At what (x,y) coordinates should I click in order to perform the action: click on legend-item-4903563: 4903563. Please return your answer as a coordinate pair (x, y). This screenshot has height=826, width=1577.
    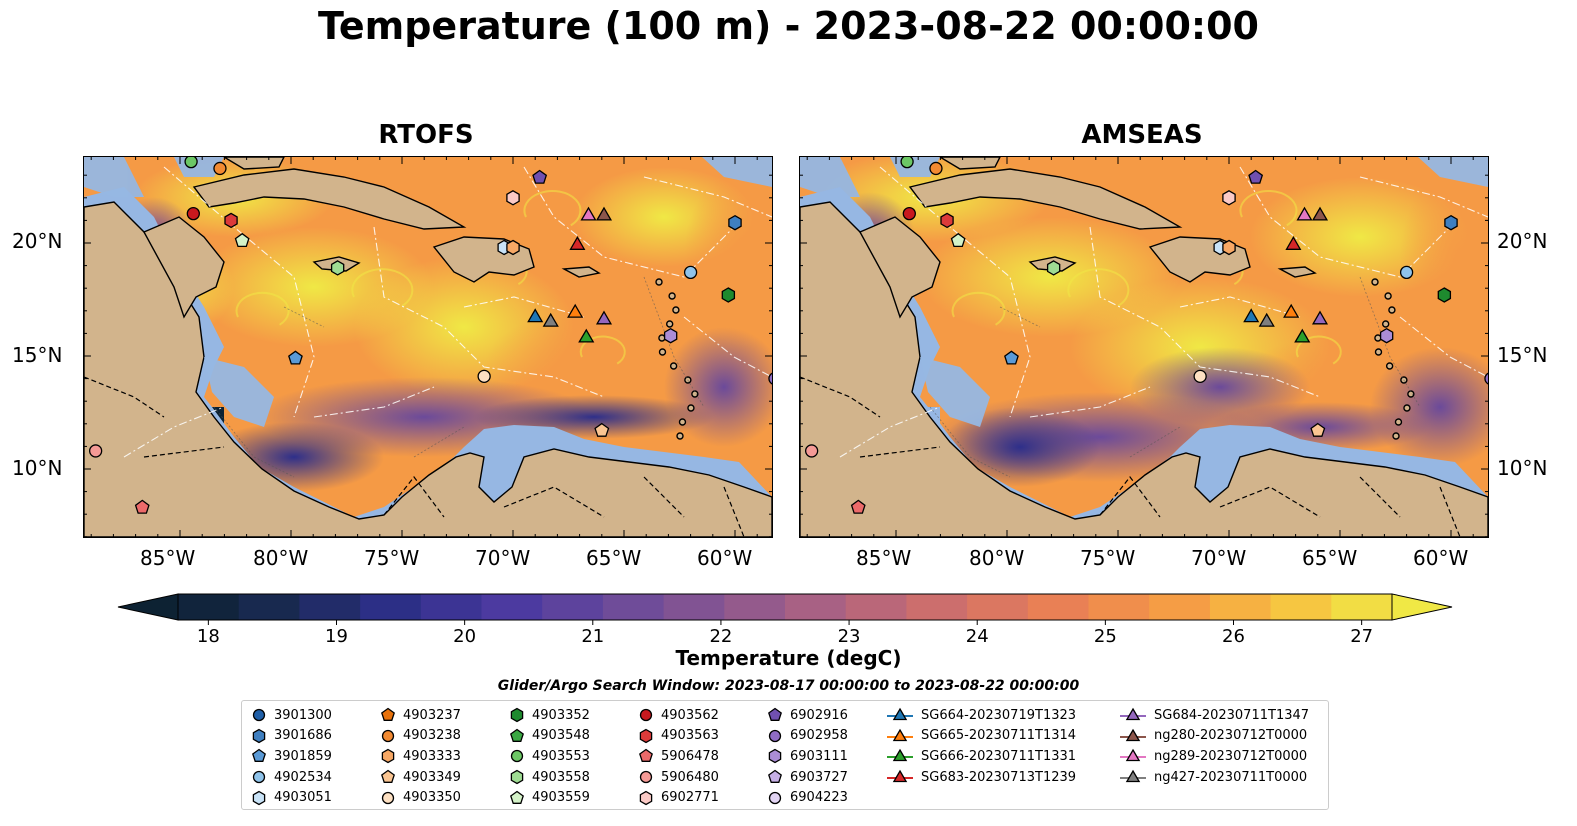
    Looking at the image, I should click on (679, 736).